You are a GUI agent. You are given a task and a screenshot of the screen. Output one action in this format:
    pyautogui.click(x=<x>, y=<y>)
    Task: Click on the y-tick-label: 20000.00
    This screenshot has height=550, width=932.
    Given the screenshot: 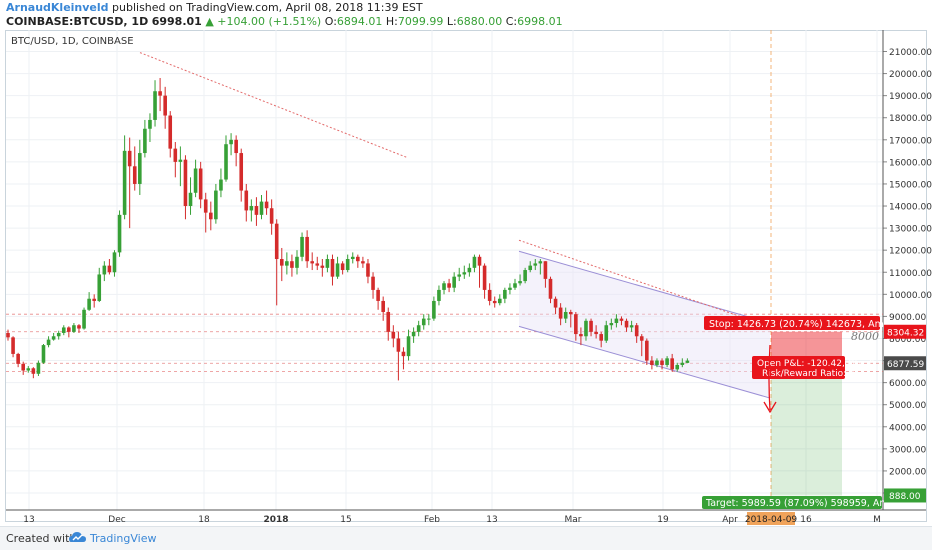 What is the action you would take?
    pyautogui.click(x=910, y=75)
    